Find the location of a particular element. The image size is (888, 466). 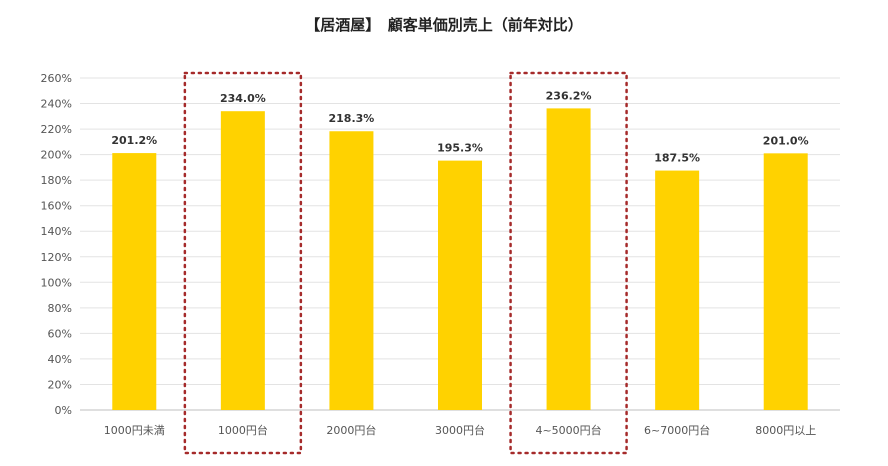

y-tick-label: 200% is located at coordinates (56, 155).